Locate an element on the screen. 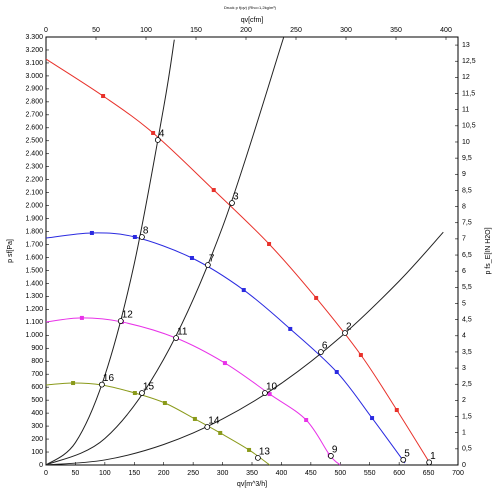 The width and height of the screenshot is (500, 500). y2-tick-label: 0,5 is located at coordinates (467, 449).